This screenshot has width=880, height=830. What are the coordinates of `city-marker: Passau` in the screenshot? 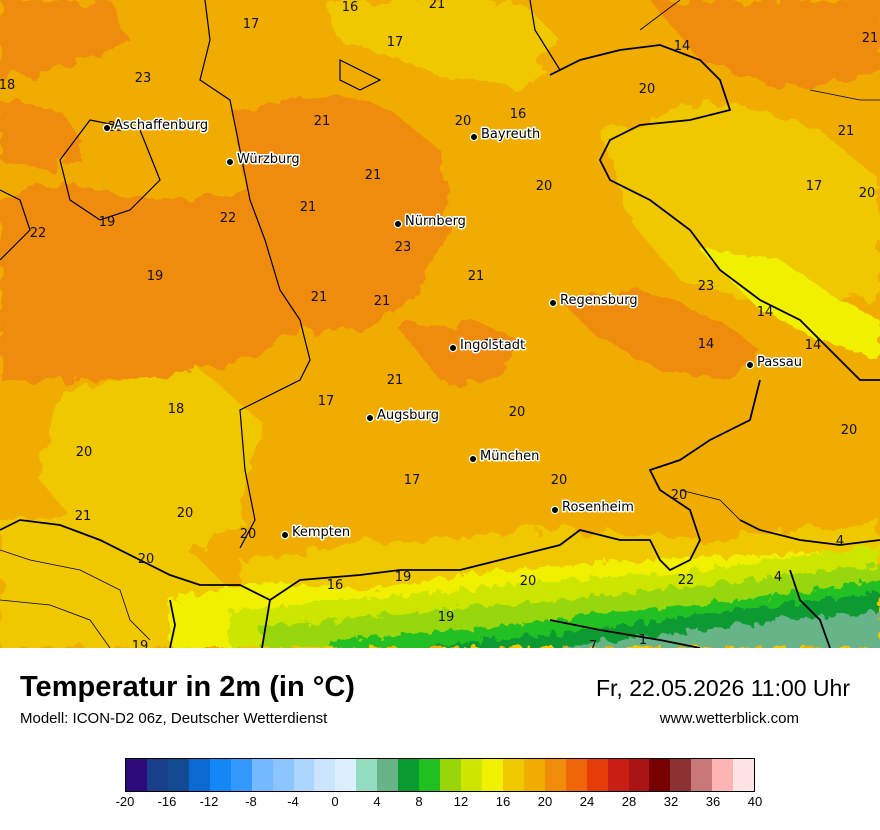 It's located at (774, 363).